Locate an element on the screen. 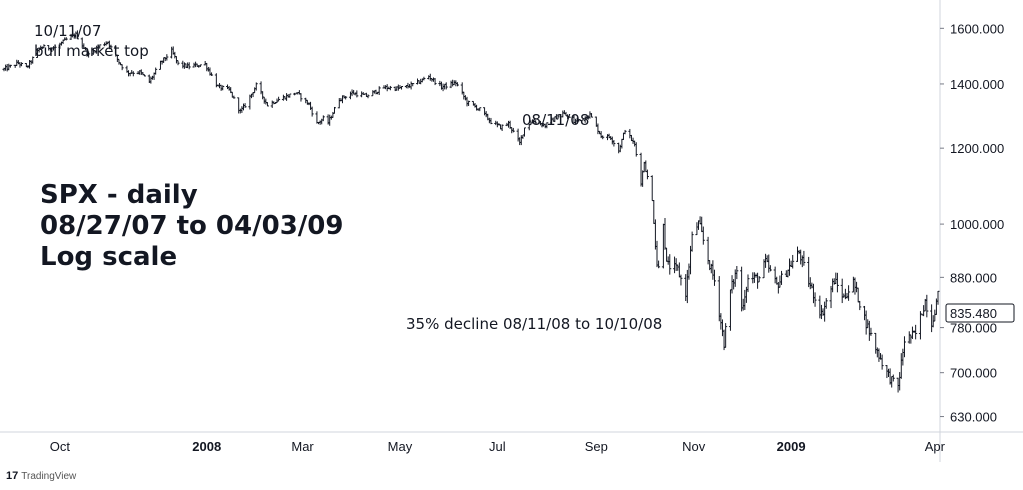 This screenshot has width=1023, height=490. y-tick-label: 880.000 is located at coordinates (973, 277).